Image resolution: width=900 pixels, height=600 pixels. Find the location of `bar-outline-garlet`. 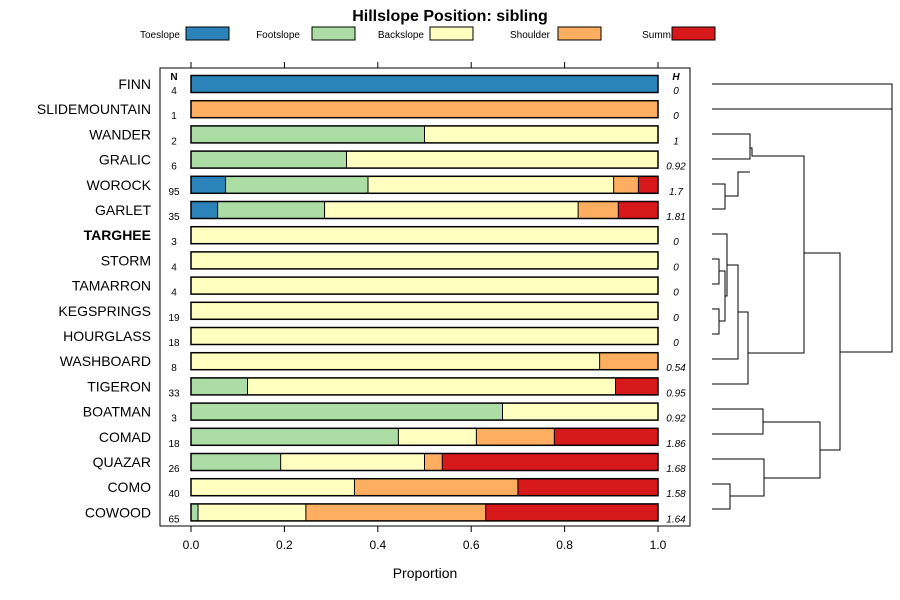

bar-outline-garlet is located at coordinates (424, 210).